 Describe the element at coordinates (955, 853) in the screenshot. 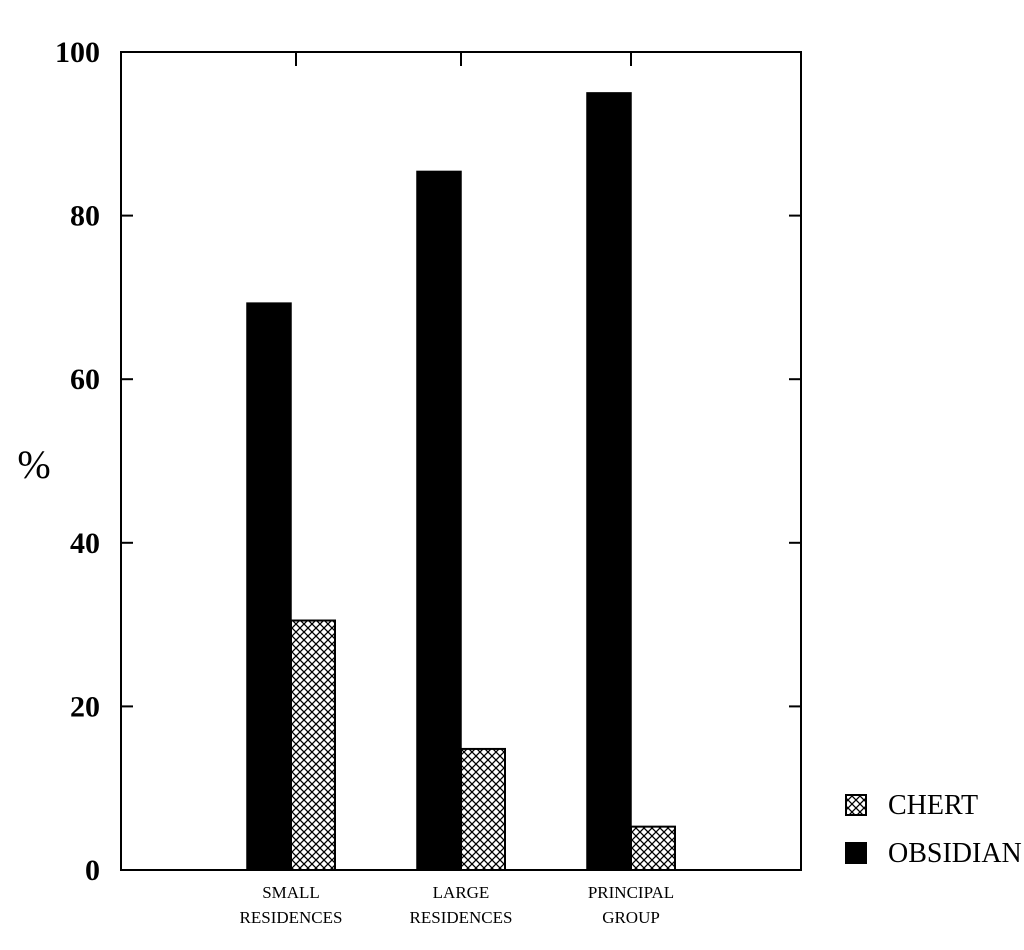

I see `legend-label-obsidian: OBSIDIAN` at that location.